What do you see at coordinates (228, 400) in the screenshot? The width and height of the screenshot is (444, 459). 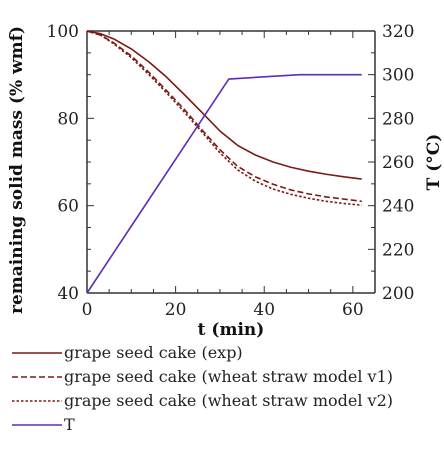 I see `legend-label: grape seed cake (wheat straw model v2)` at bounding box center [228, 400].